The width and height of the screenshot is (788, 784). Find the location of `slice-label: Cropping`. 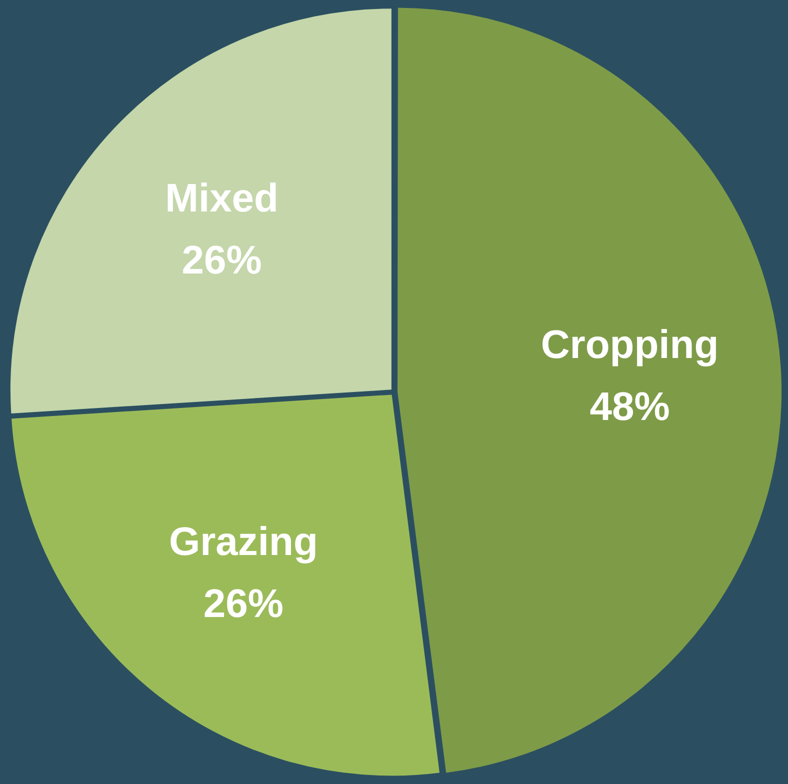

slice-label: Cropping is located at coordinates (629, 345).